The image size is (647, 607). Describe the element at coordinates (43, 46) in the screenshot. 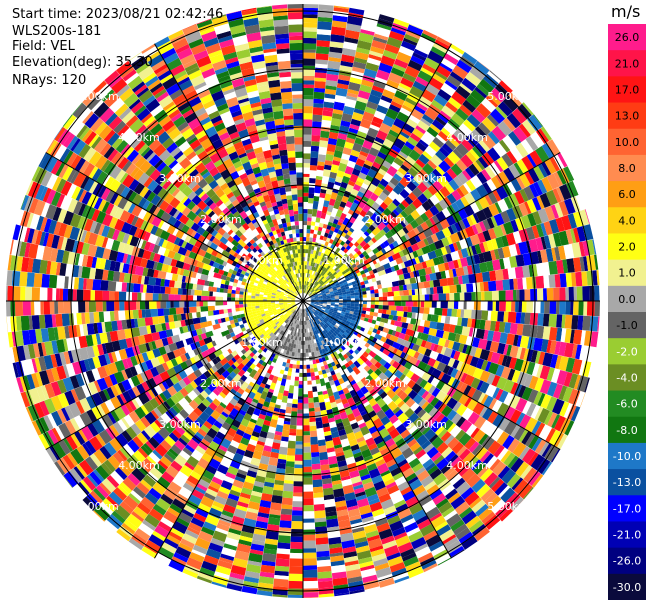

I see `field-label: Field: VEL` at that location.